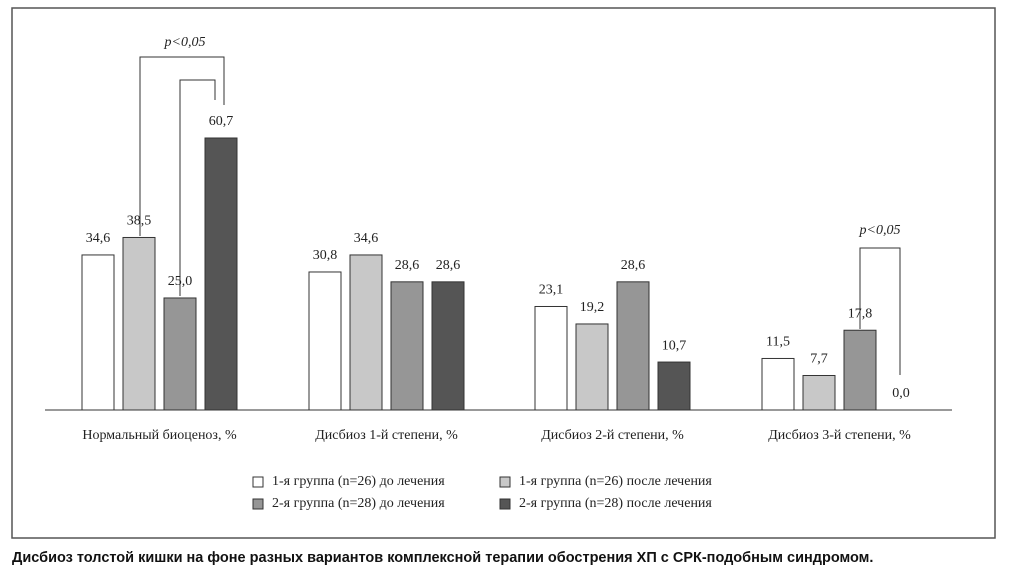  Describe the element at coordinates (159, 435) in the screenshot. I see `x-tick-label: Нормальный биоценоз, %` at that location.